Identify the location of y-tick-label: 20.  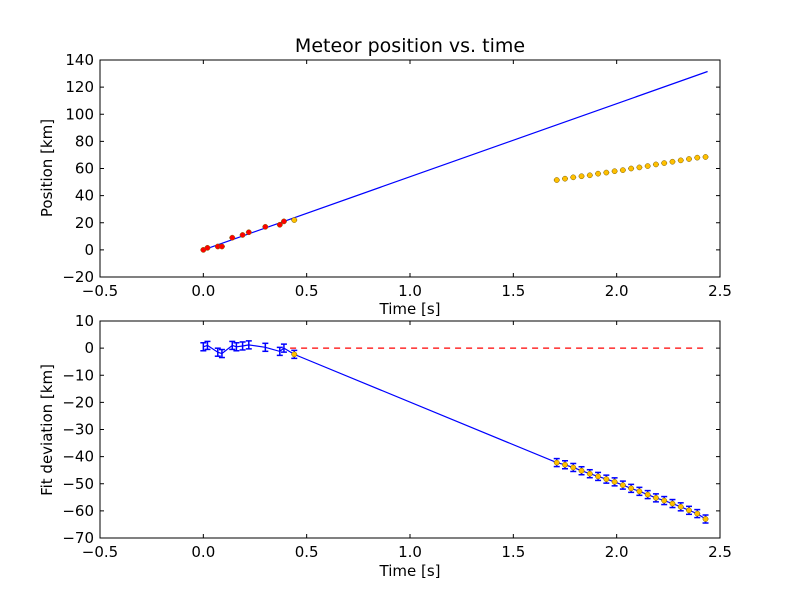
(84, 223).